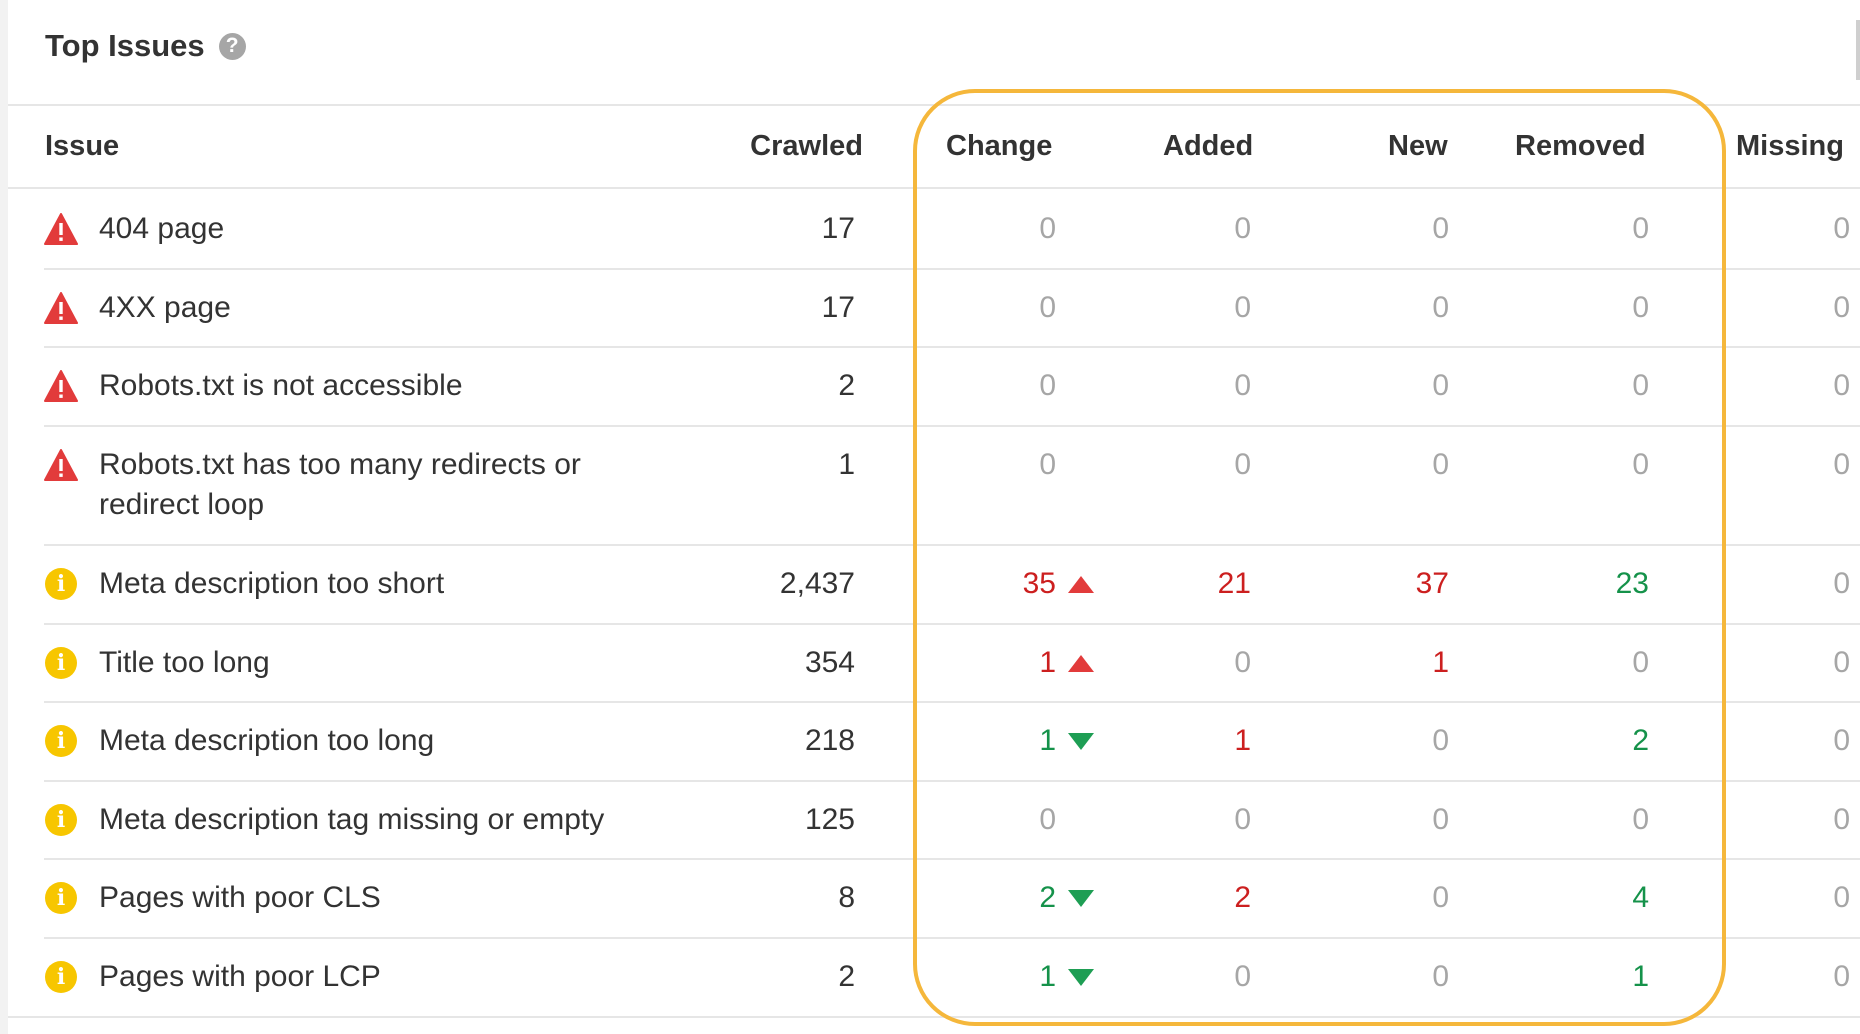  What do you see at coordinates (817, 583) in the screenshot?
I see `crawled-count: 2,437` at bounding box center [817, 583].